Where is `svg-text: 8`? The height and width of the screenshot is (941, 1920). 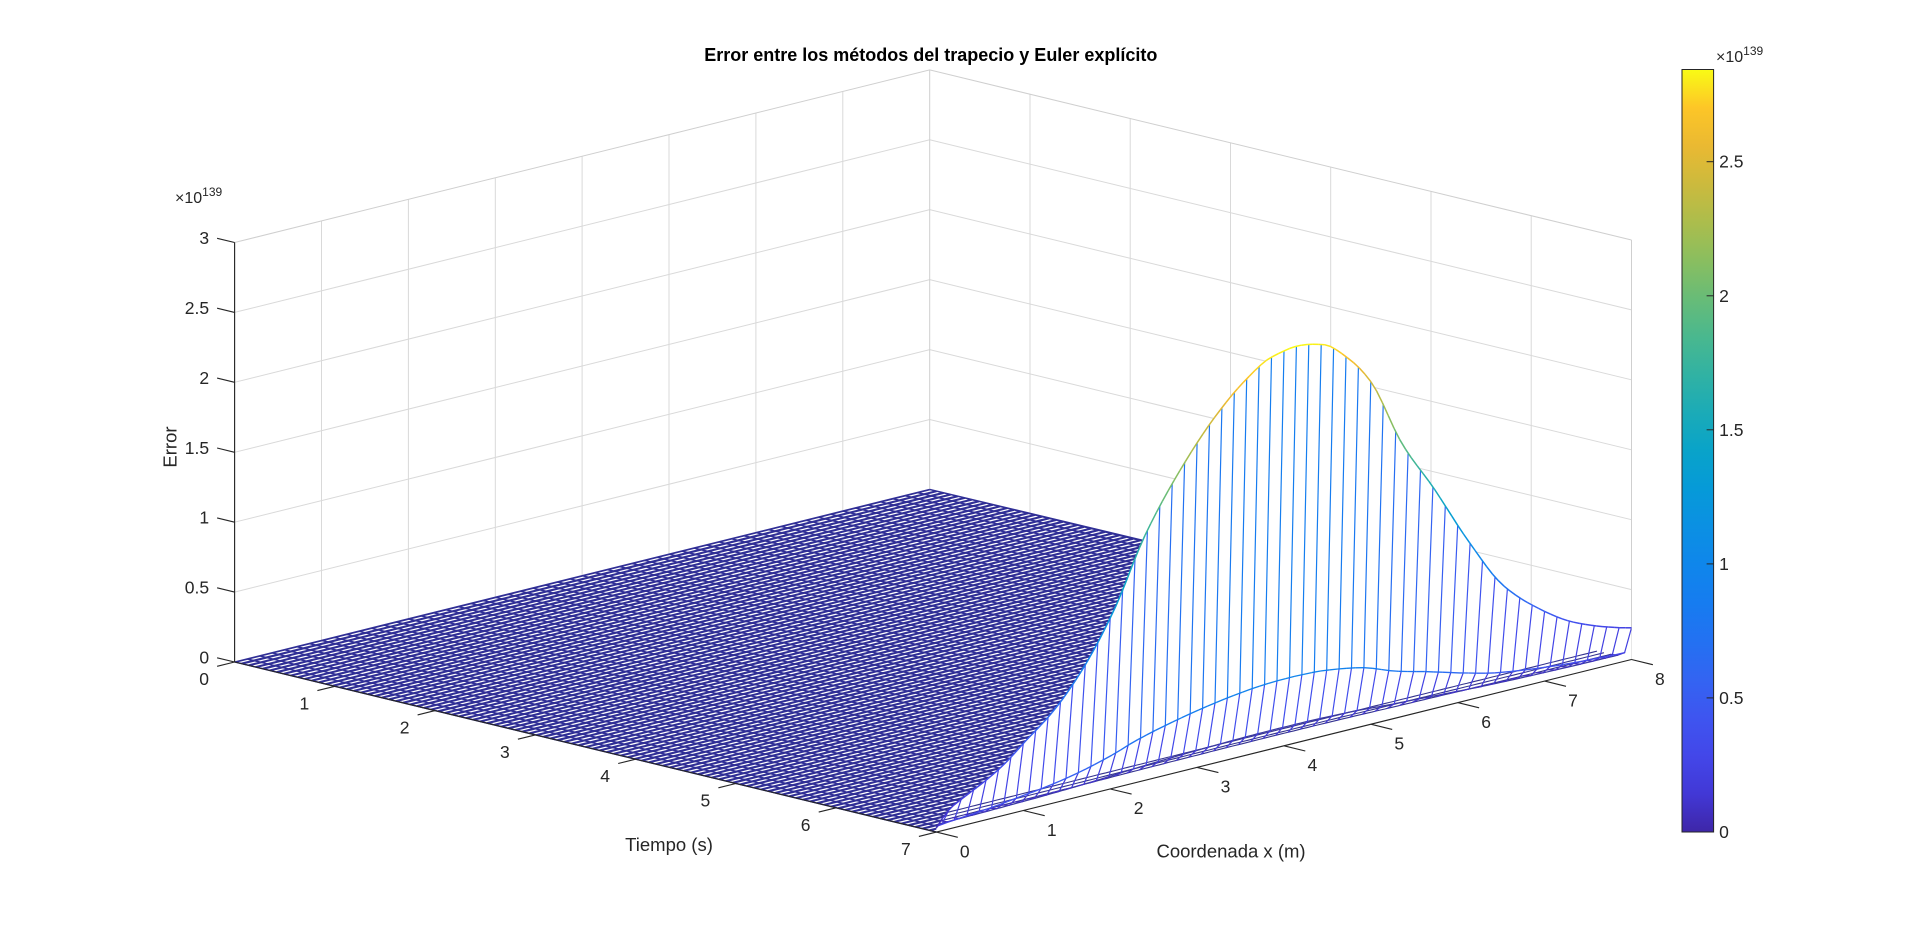
svg-text: 8 is located at coordinates (1660, 679).